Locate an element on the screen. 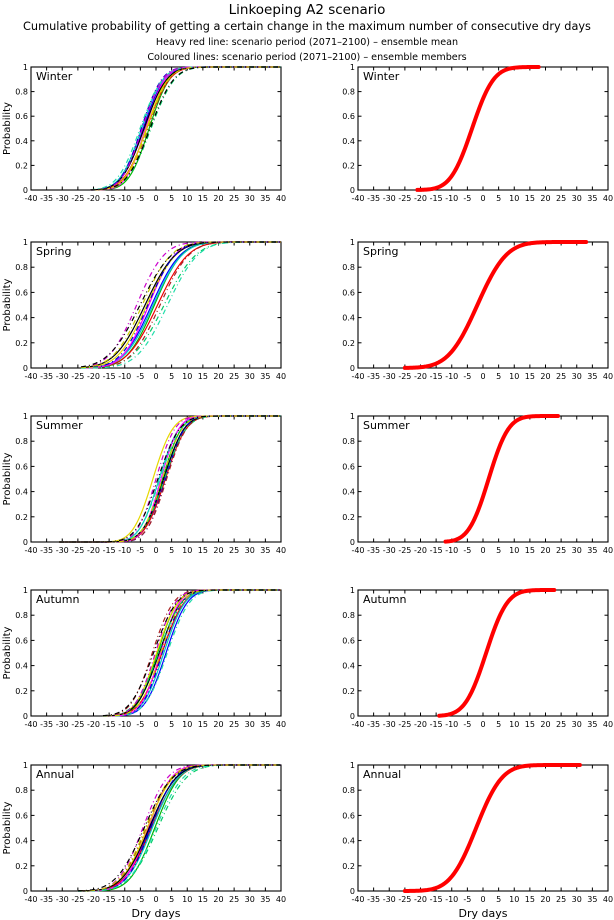  curve-autumn-member-green-solid is located at coordinates (191, 653).